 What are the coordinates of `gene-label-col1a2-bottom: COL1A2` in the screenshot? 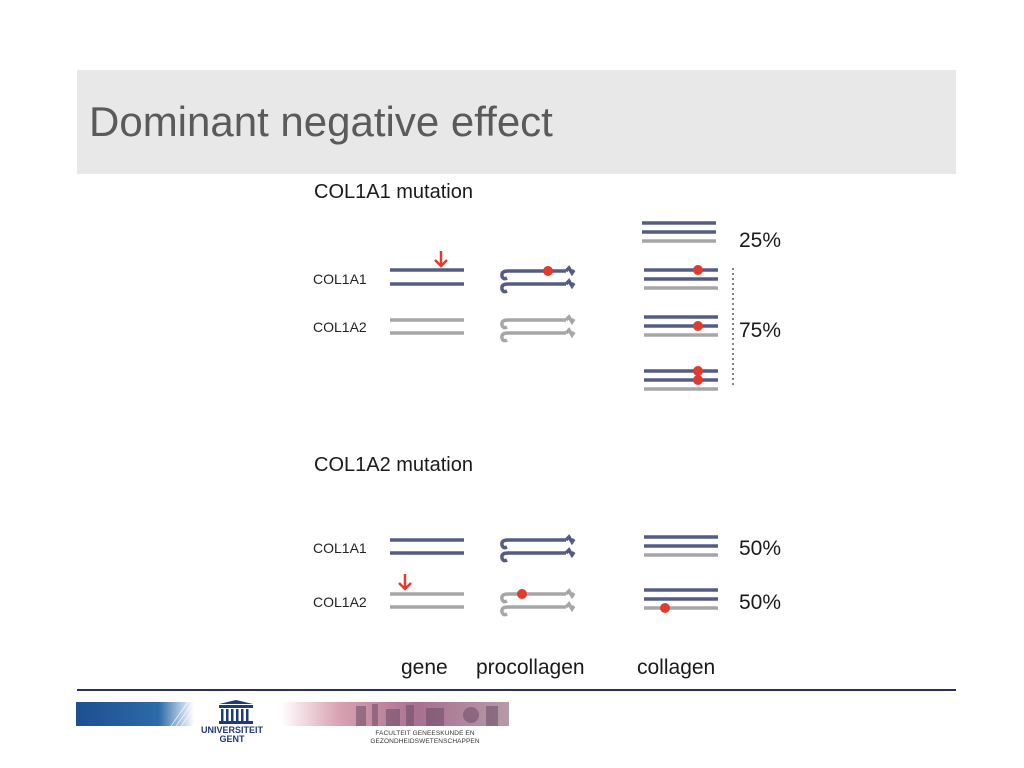 It's located at (340, 602).